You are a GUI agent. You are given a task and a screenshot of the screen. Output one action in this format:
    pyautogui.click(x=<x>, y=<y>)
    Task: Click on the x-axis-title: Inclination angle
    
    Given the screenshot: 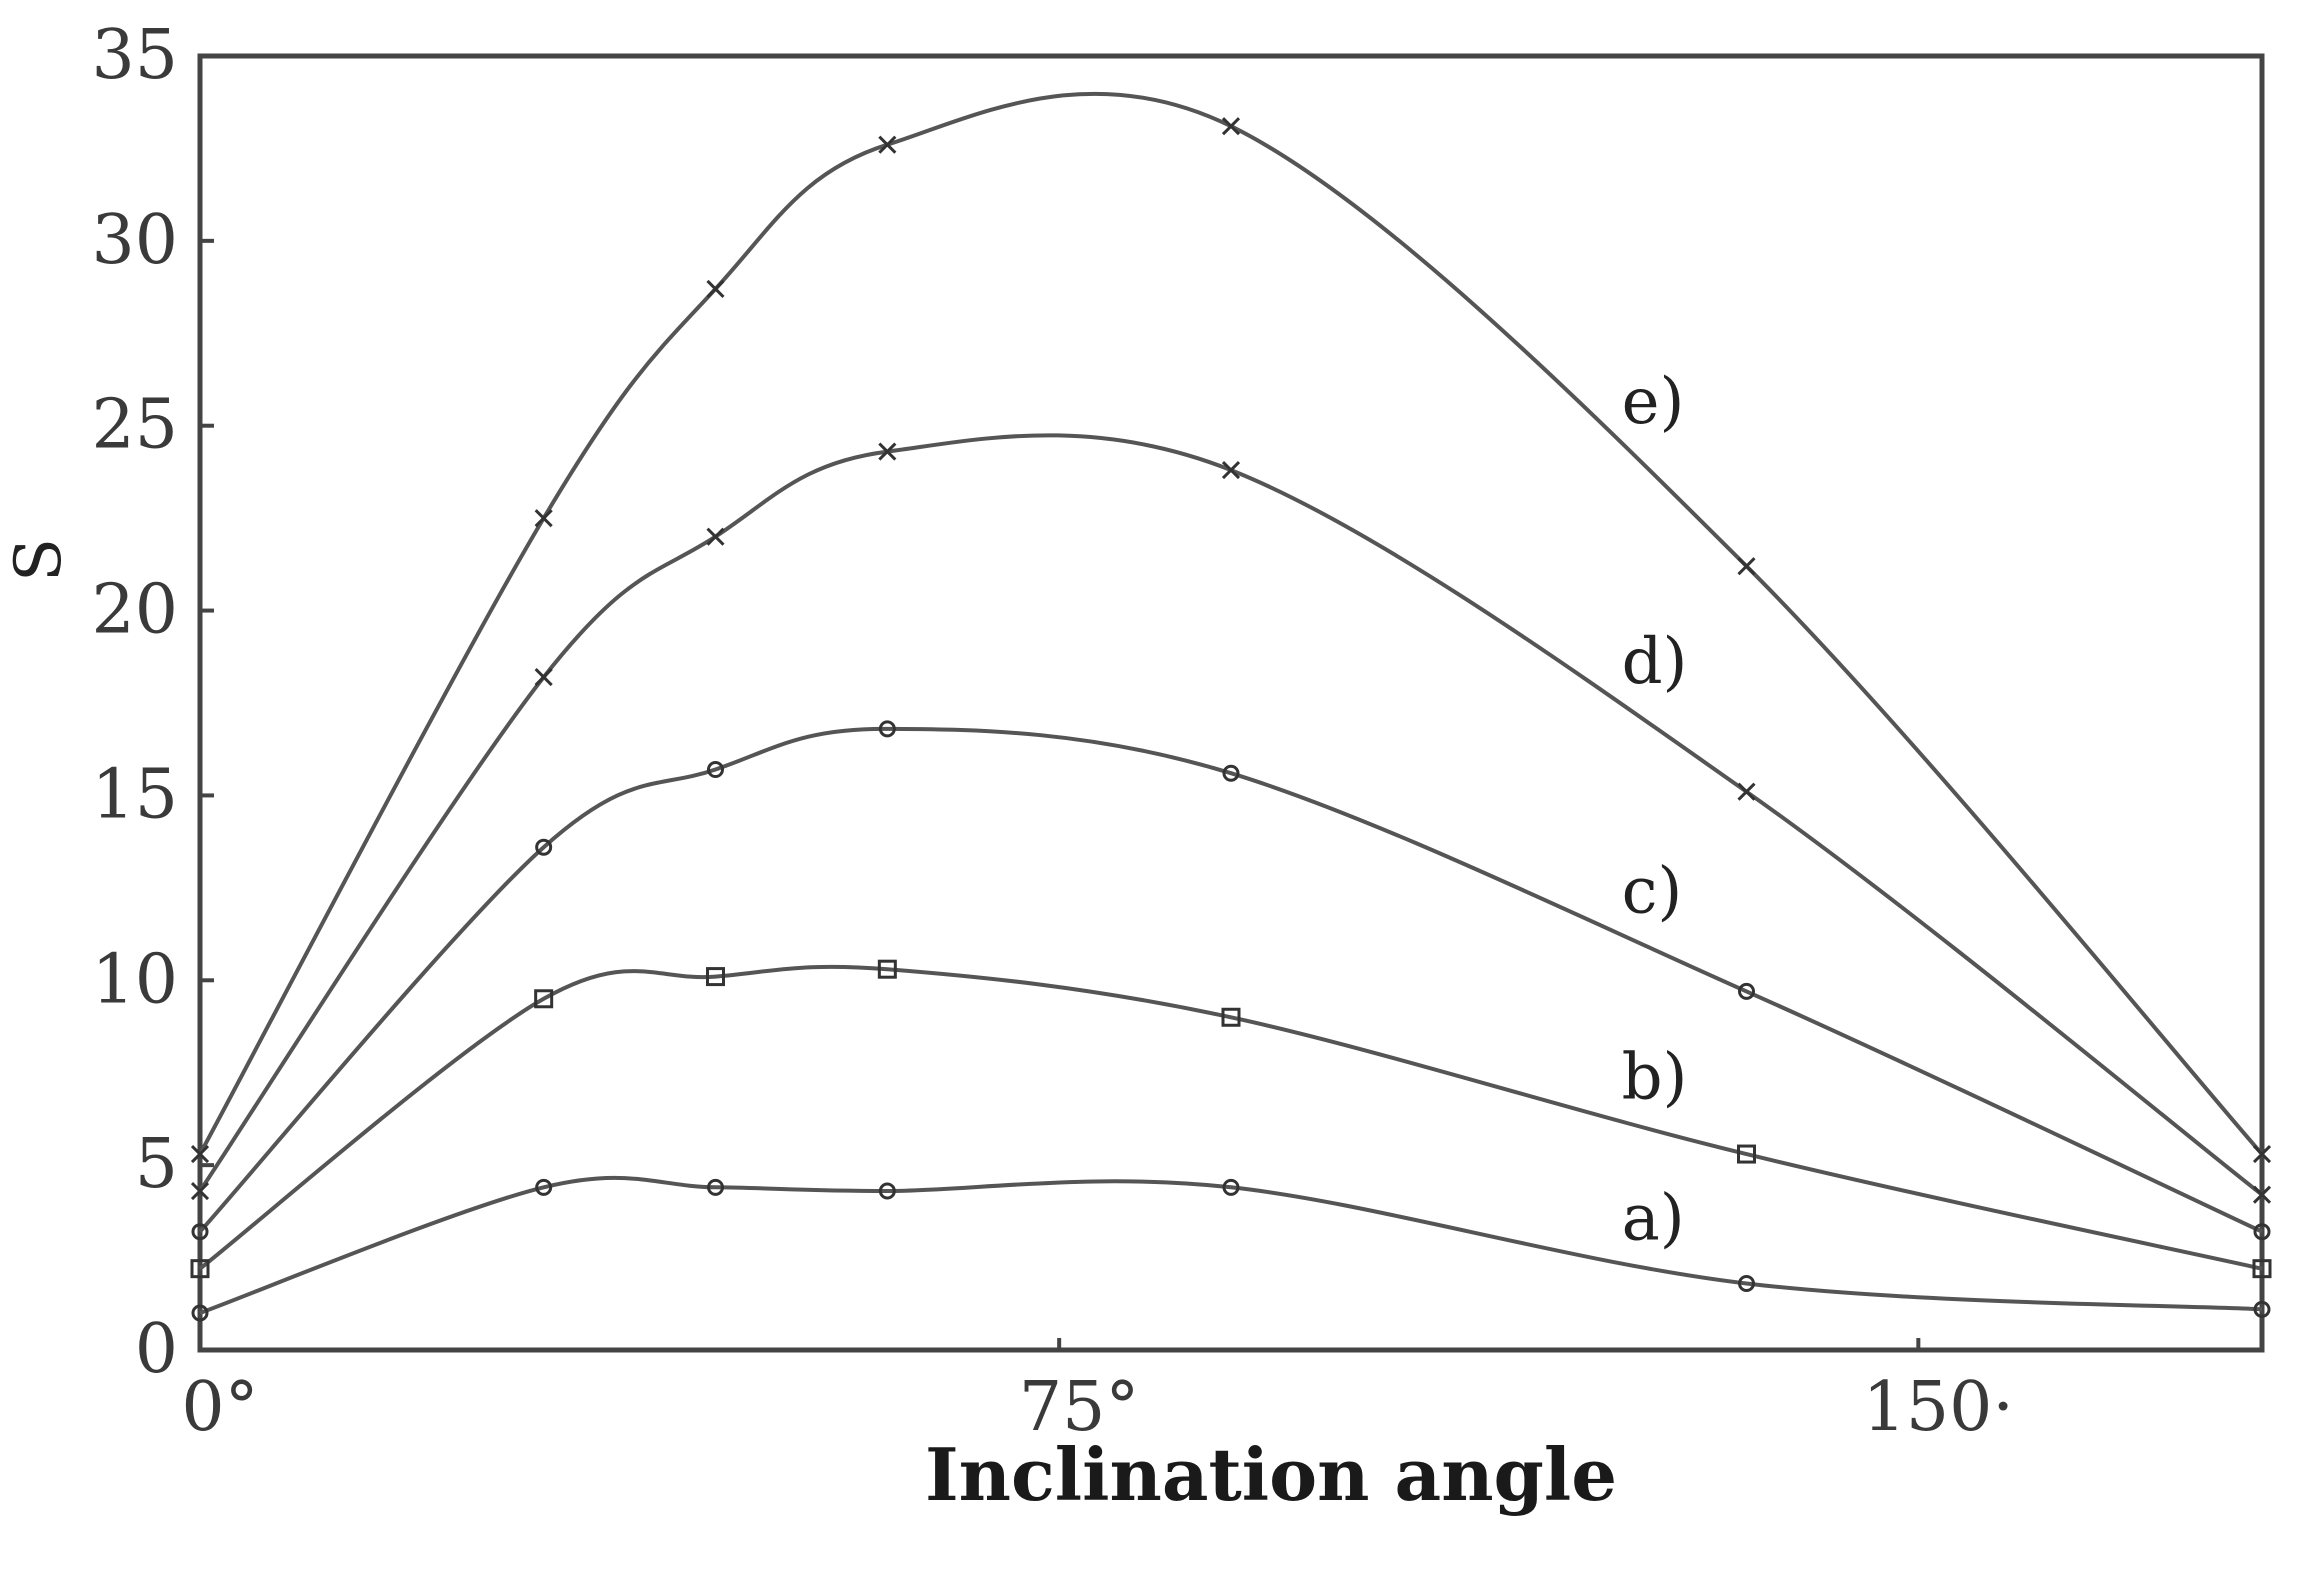 What is the action you would take?
    pyautogui.click(x=1271, y=1474)
    